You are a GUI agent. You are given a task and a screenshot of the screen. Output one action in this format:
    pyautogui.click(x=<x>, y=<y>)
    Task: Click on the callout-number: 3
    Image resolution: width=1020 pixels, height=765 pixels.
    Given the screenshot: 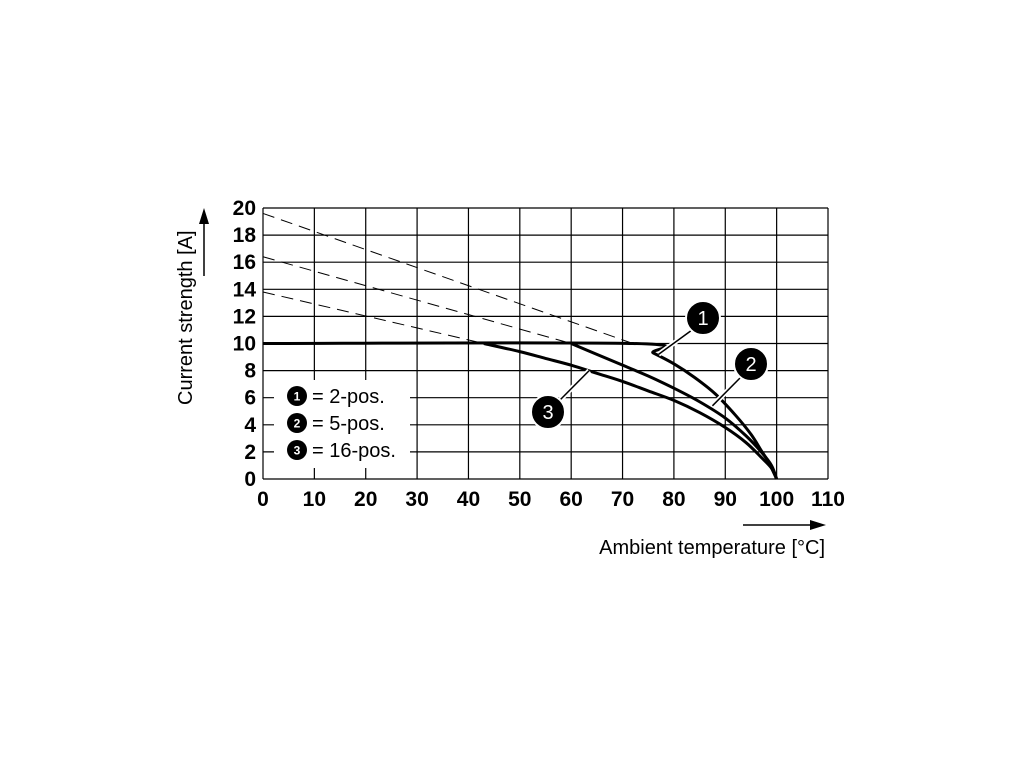 What is the action you would take?
    pyautogui.click(x=547, y=413)
    